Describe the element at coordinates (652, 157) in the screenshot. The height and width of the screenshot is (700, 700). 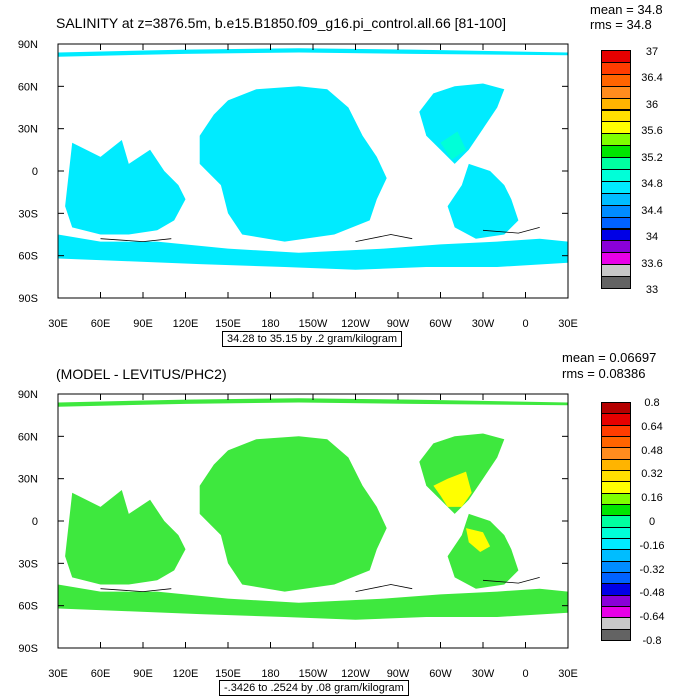
I see `colorbar-label: 35.2` at that location.